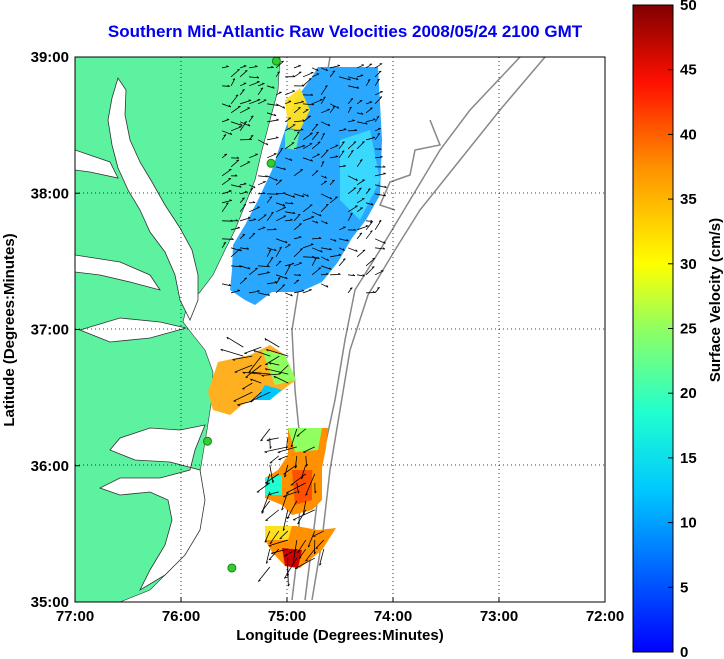  Describe the element at coordinates (9, 329) in the screenshot. I see `y-axis-label: Latitude (Degrees:Minutes)` at that location.